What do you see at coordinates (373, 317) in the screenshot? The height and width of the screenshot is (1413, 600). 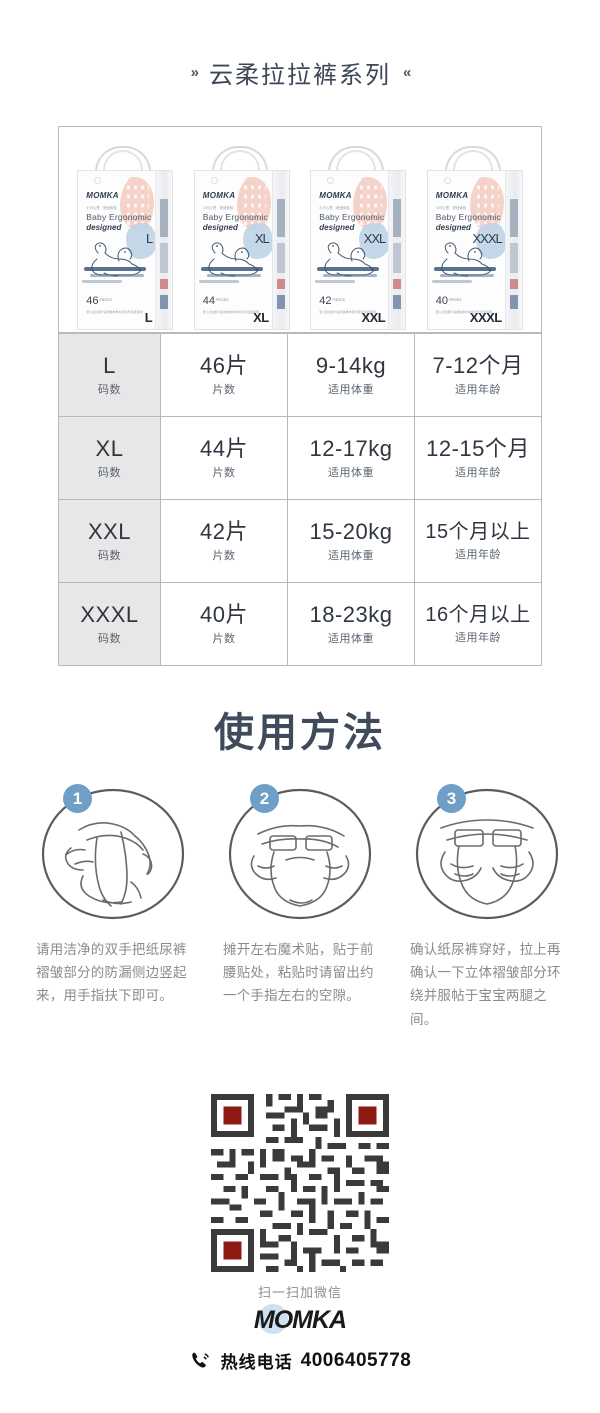 I see `package-size-label: XXL` at bounding box center [373, 317].